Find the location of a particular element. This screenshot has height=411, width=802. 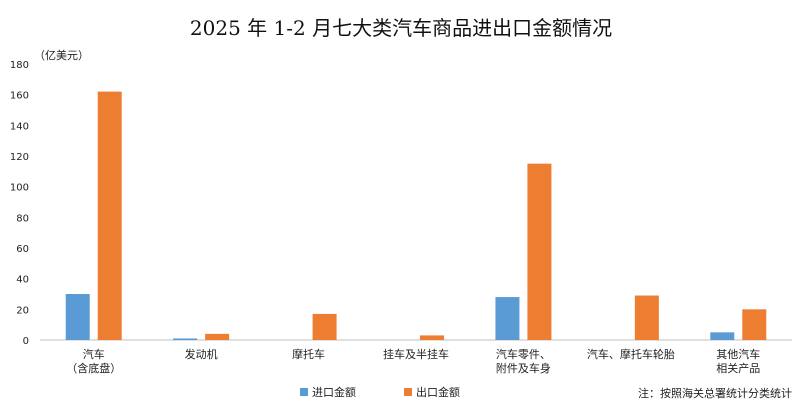

y-axis-unit: （亿美元） is located at coordinates (61, 55).